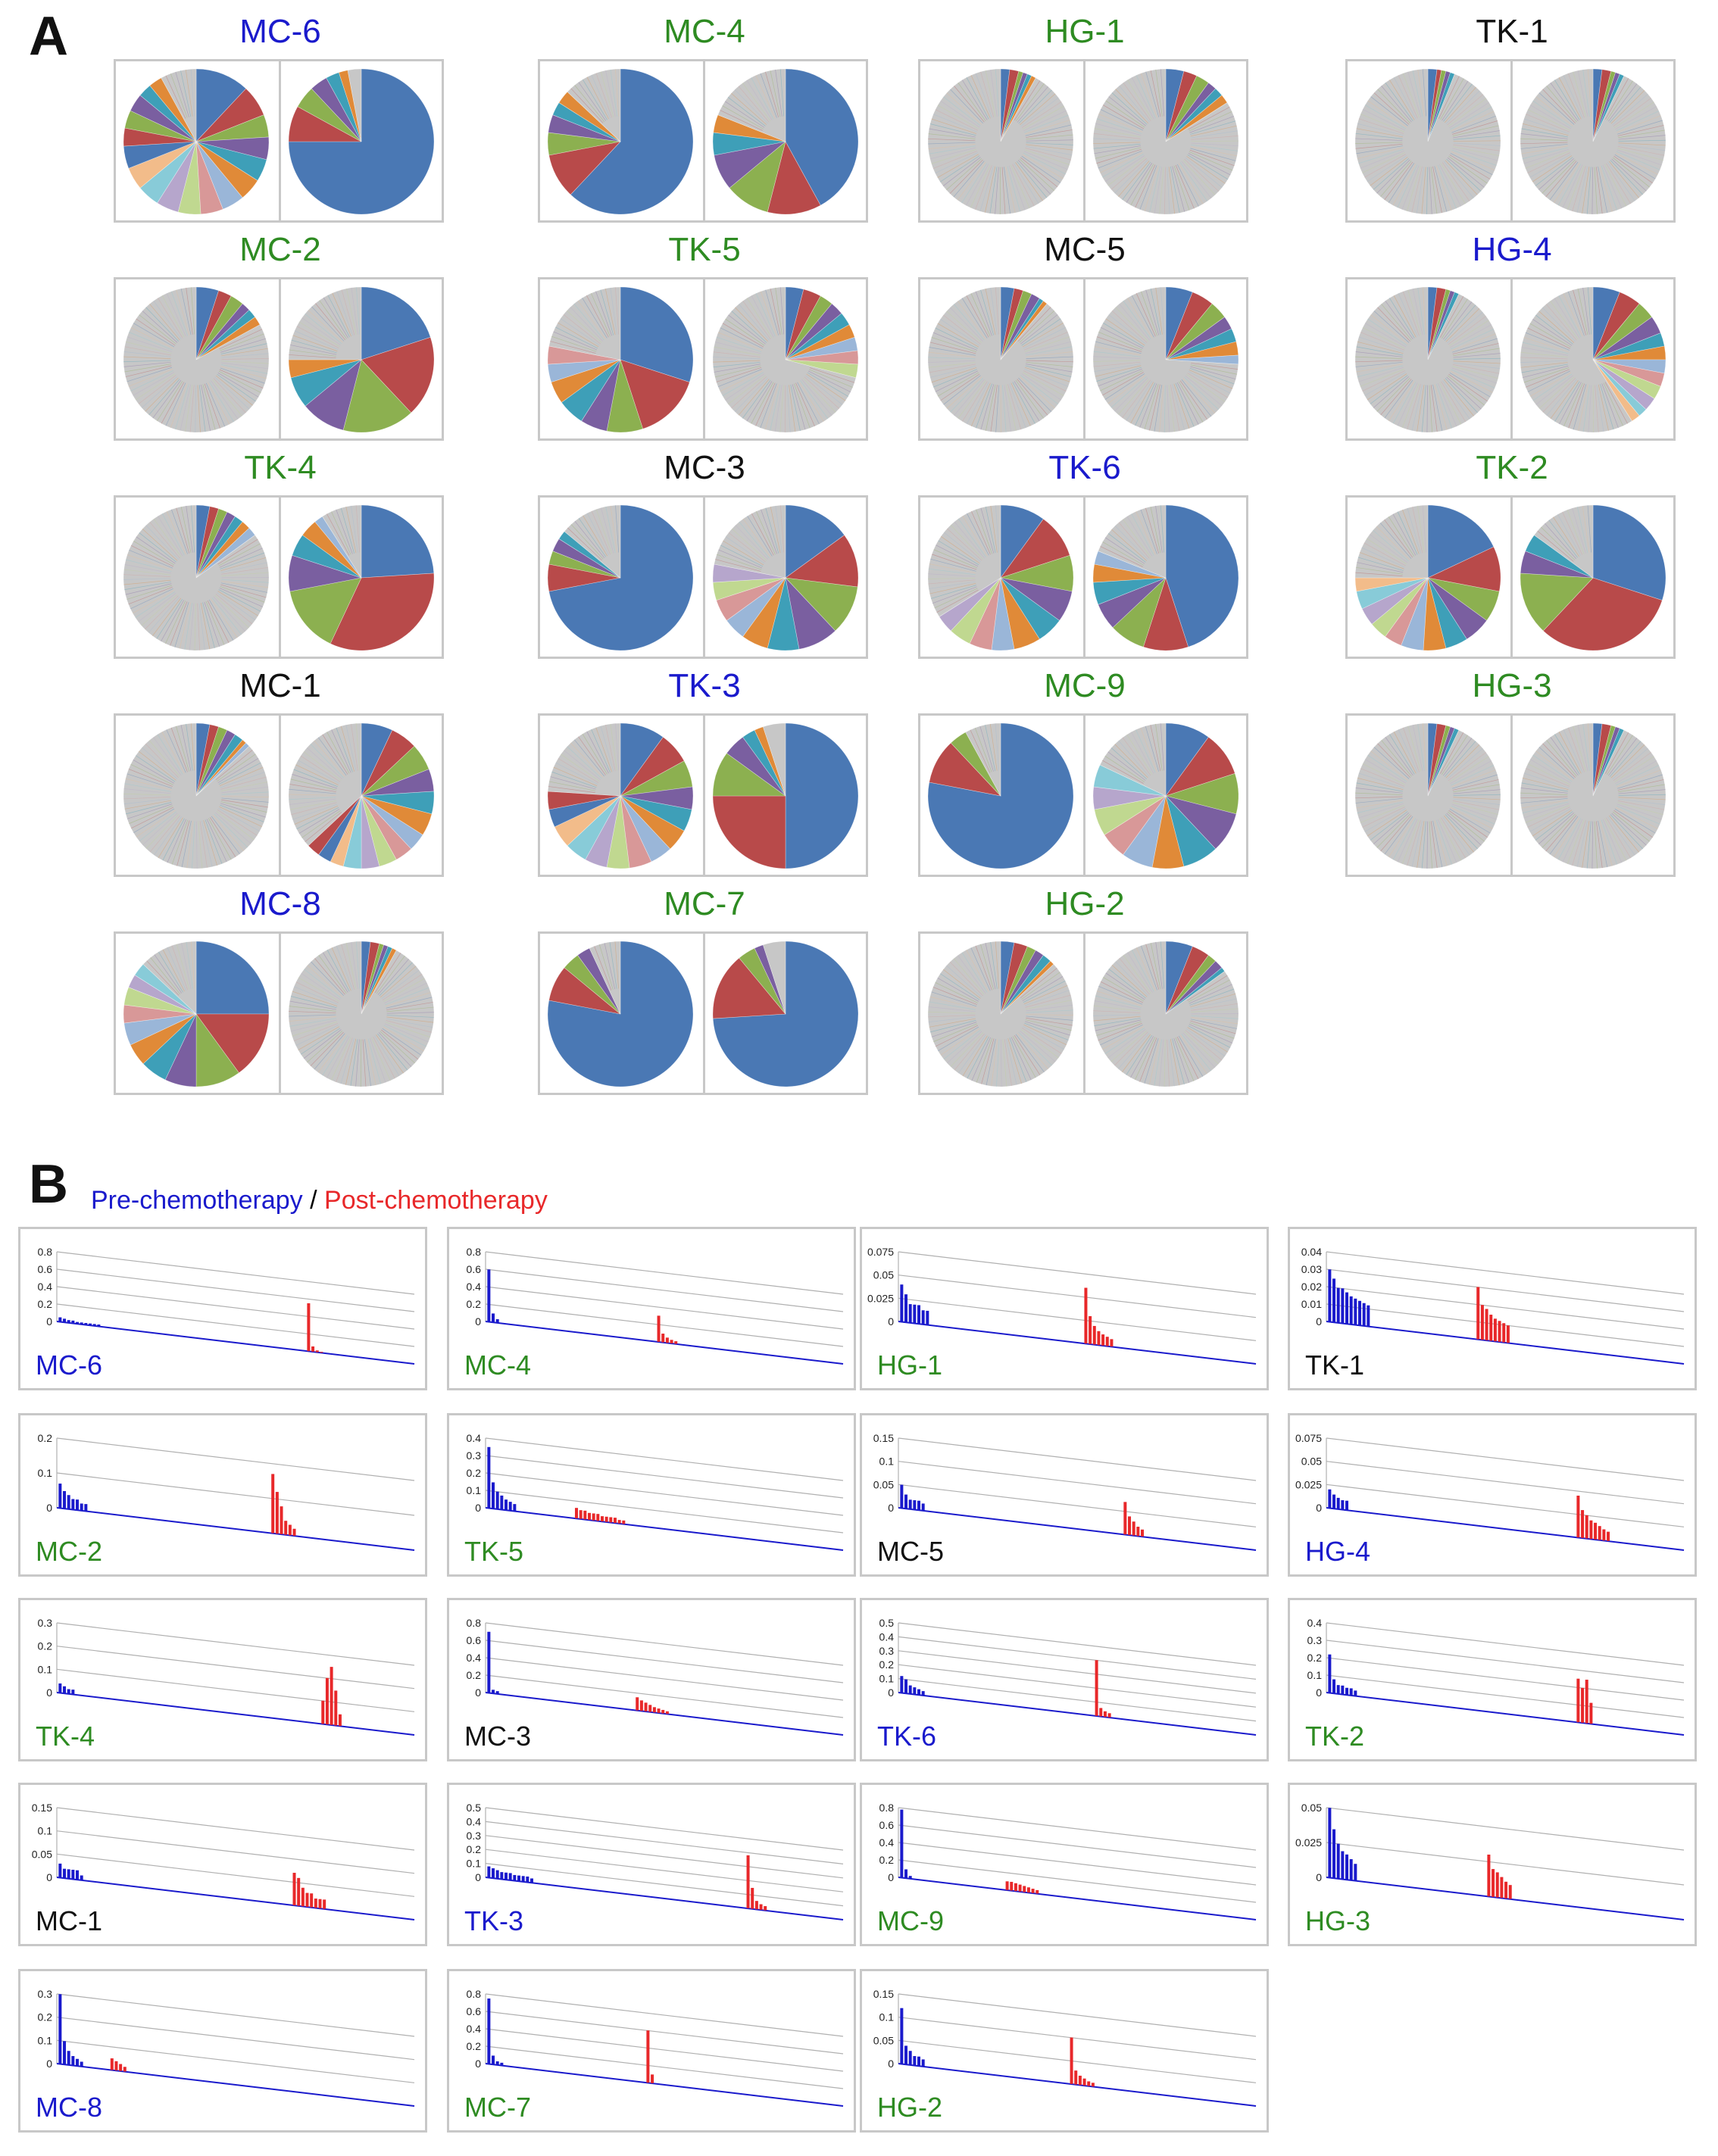 The width and height of the screenshot is (1718, 2156). I want to click on pie-pre-slice-other, so click(605, 978).